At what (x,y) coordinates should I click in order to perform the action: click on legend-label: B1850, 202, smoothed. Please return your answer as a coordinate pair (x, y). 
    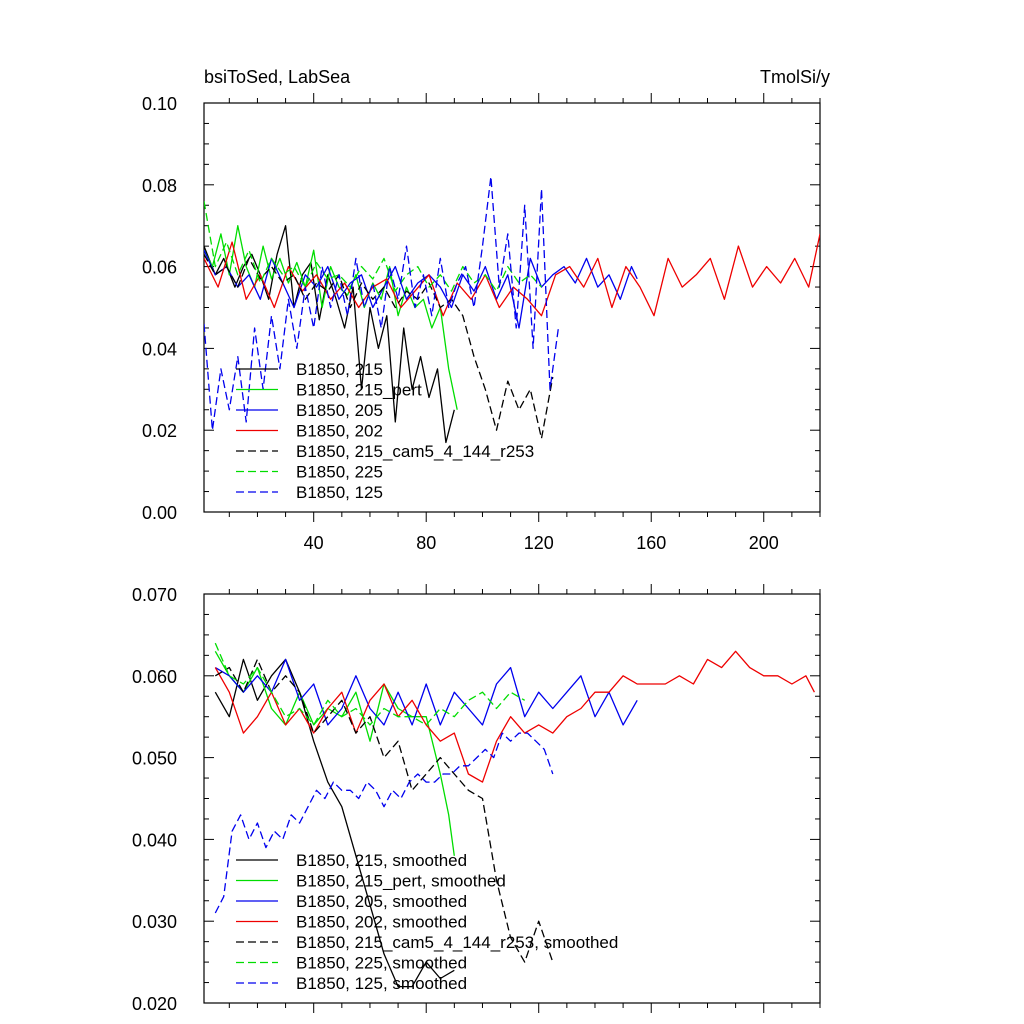
    Looking at the image, I should click on (381, 922).